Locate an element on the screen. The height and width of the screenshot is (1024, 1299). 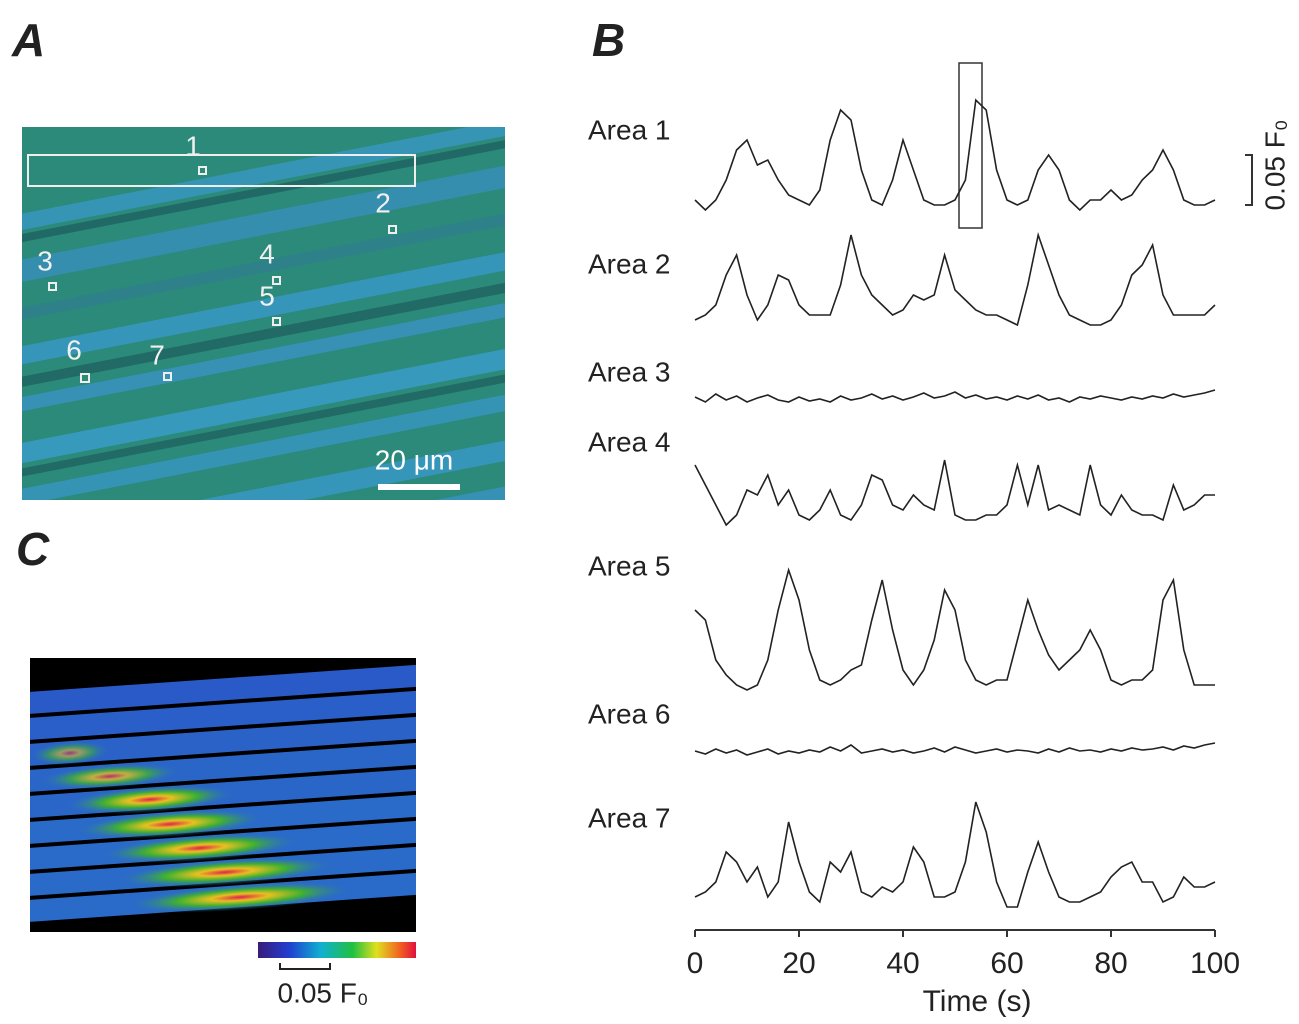
x-tick-label: 60 is located at coordinates (1006, 963).